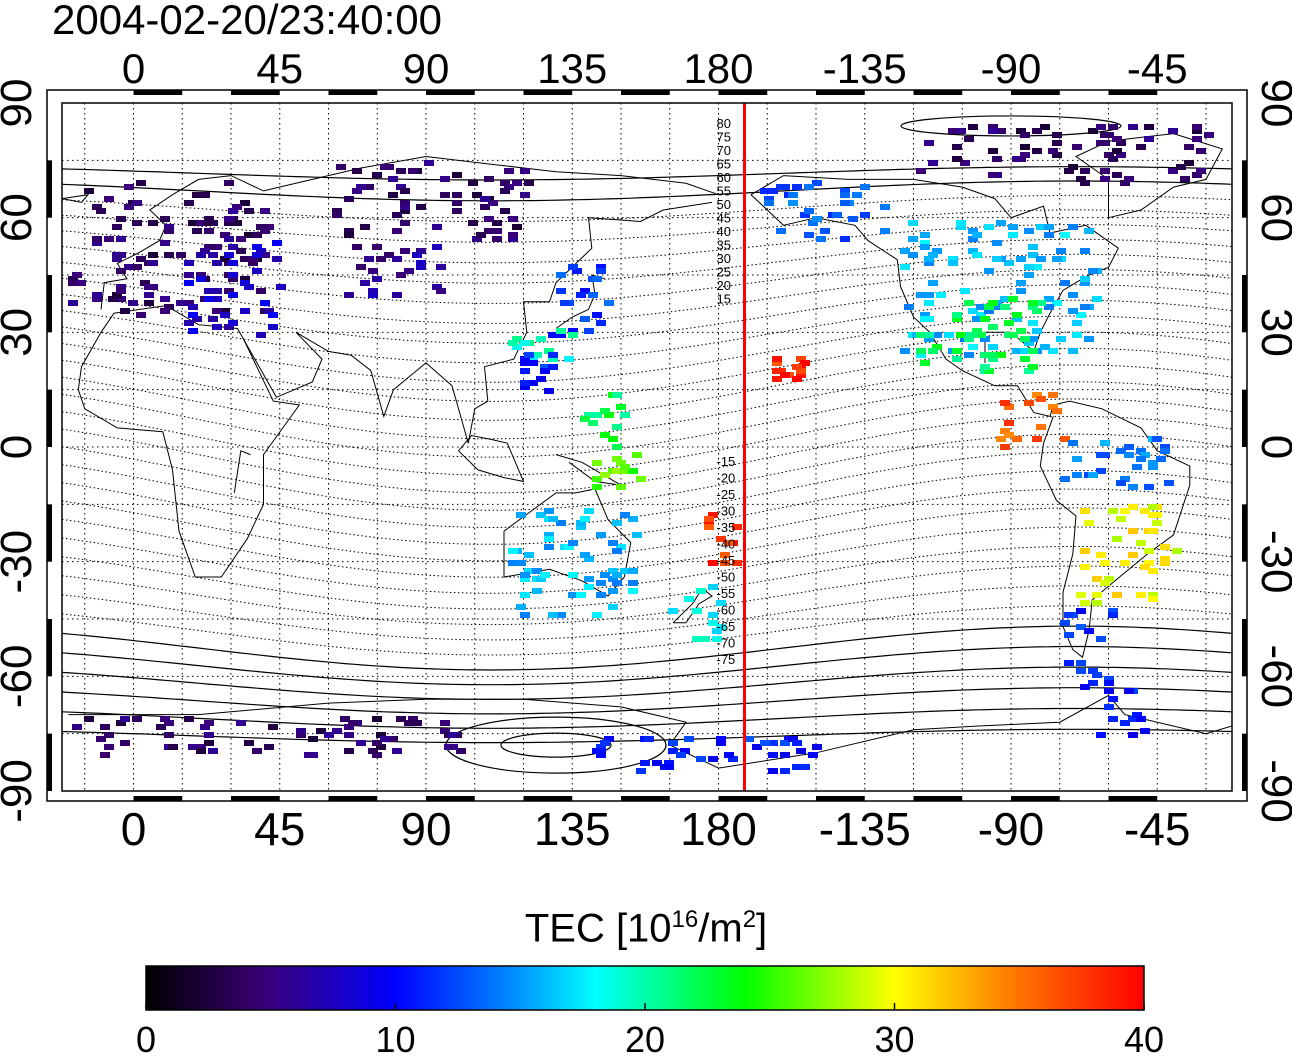 This screenshot has width=1292, height=1057. What do you see at coordinates (1272, 447) in the screenshot?
I see `right-lat-label: 0` at bounding box center [1272, 447].